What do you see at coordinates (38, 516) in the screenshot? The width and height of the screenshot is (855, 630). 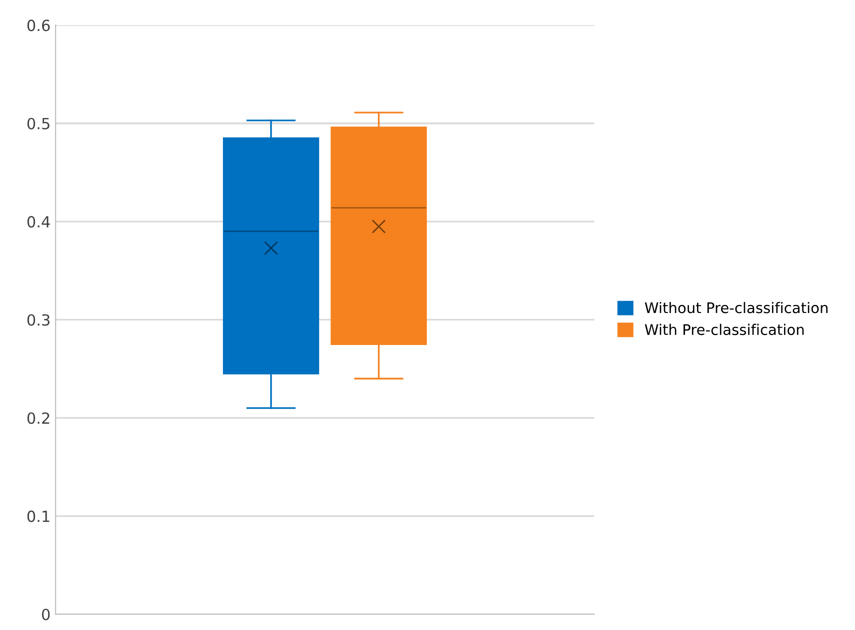 I see `y-tick-label: 0.1` at bounding box center [38, 516].